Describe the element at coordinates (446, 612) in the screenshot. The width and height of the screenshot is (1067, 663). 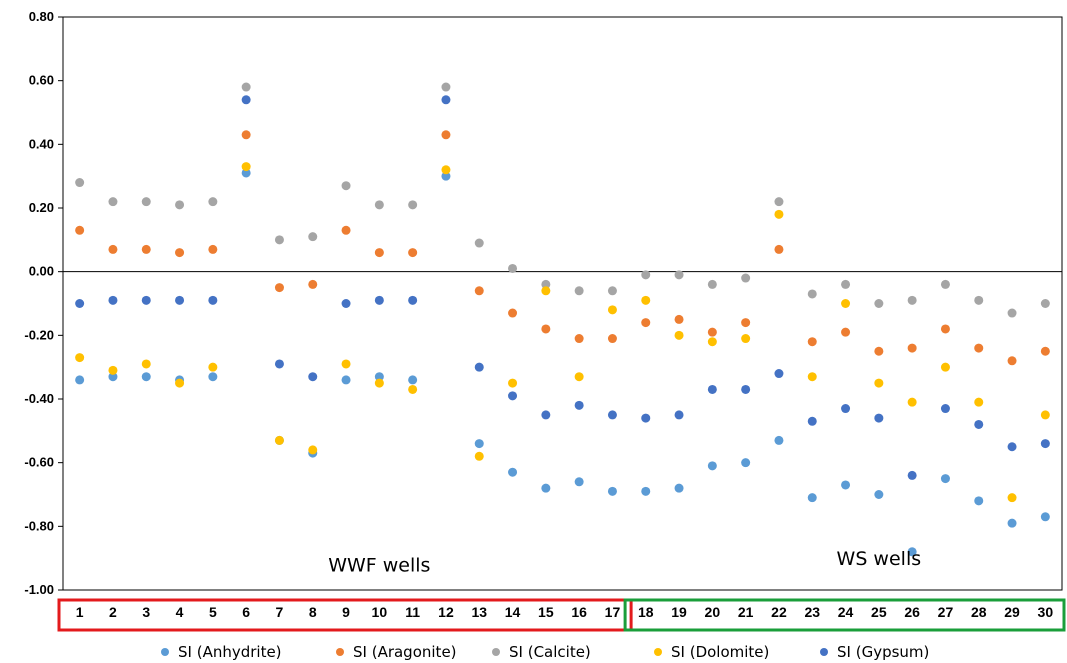
I see `x-tick-label: 12` at that location.